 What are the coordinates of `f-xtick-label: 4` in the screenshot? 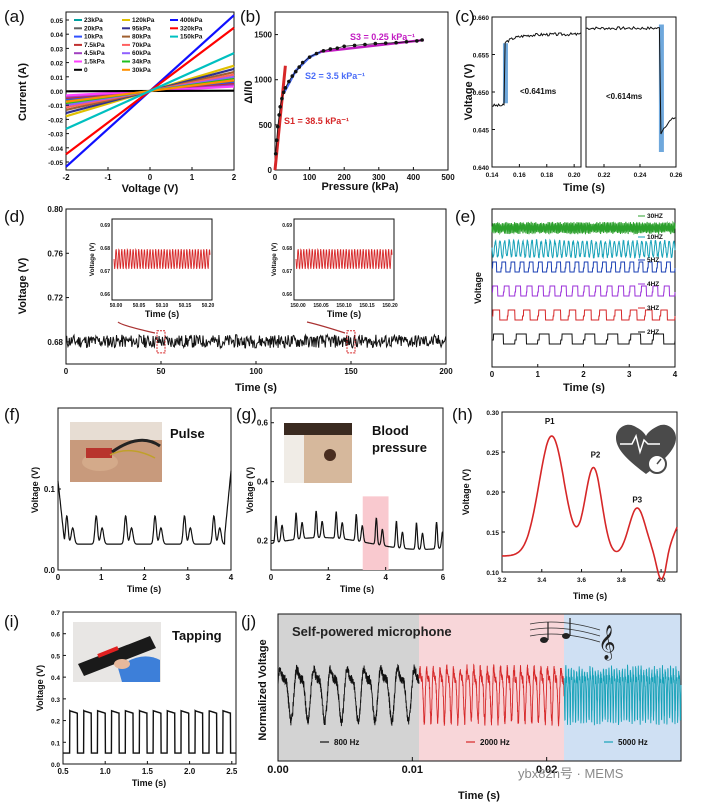 It's located at (231, 577).